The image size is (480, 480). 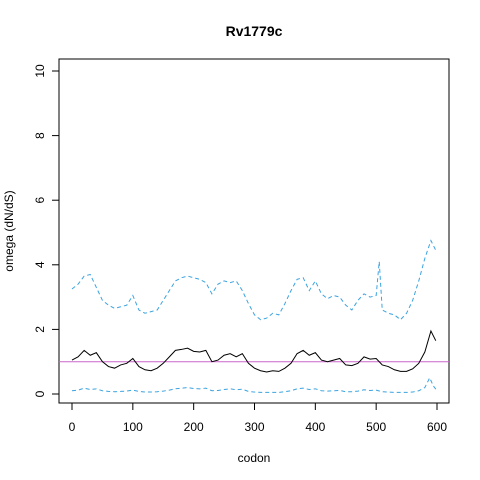 What do you see at coordinates (437, 427) in the screenshot?
I see `x-tick-label: 600` at bounding box center [437, 427].